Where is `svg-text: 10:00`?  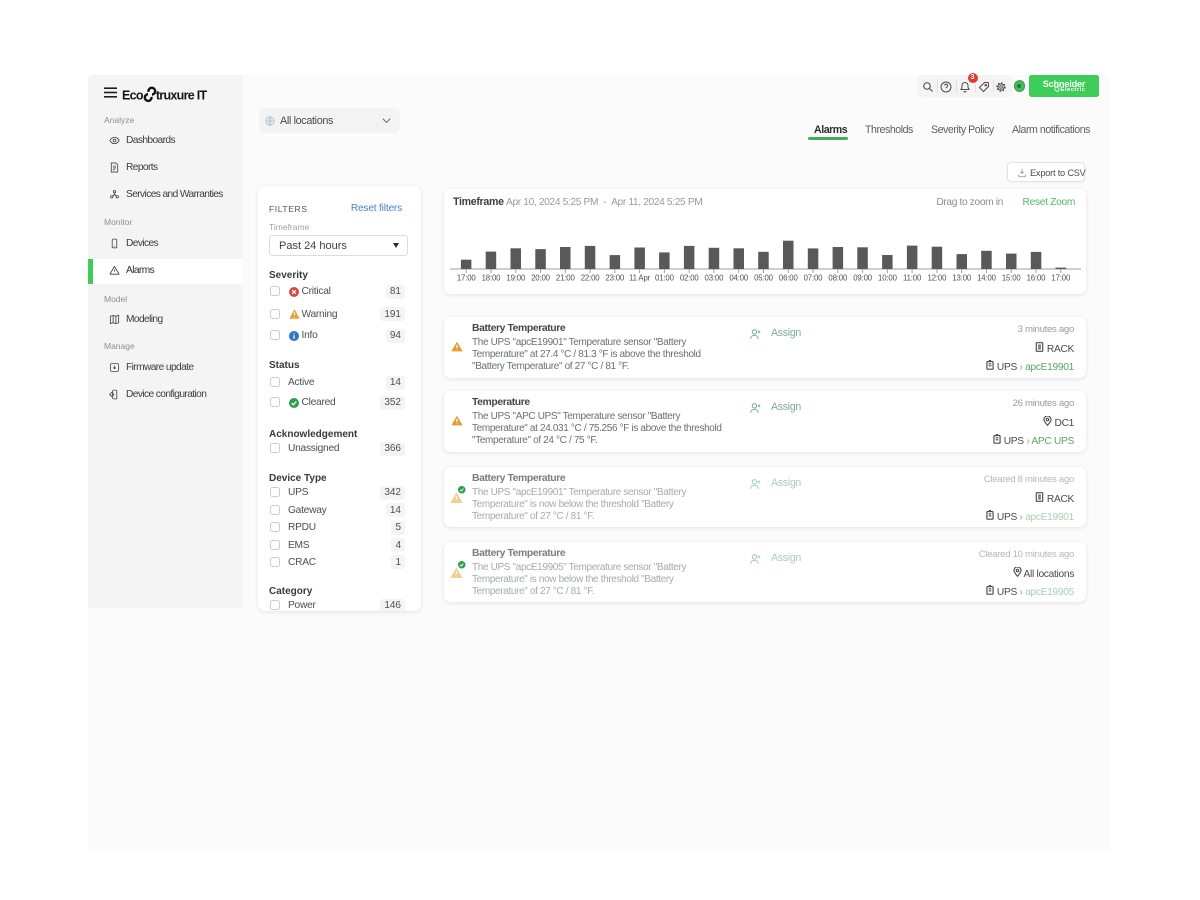
svg-text: 10:00 is located at coordinates (888, 278).